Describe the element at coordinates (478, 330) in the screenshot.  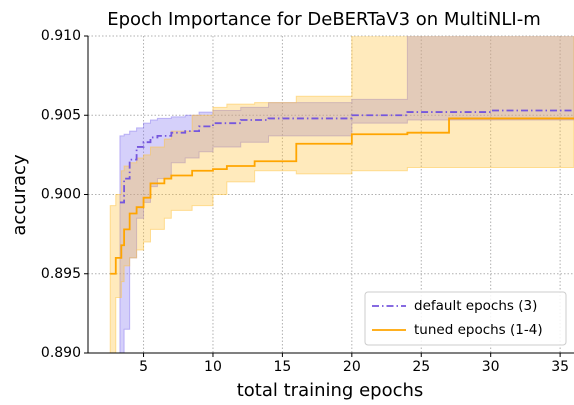
I see `legend-label: tuned epochs (1-4)` at that location.